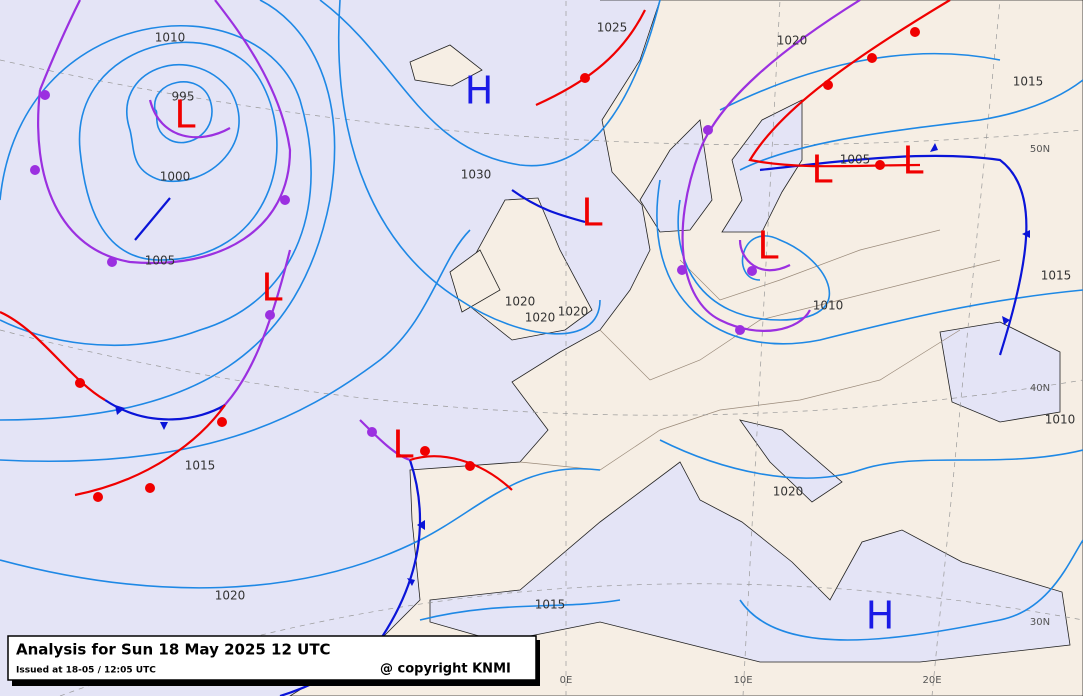 The width and height of the screenshot is (1083, 696). What do you see at coordinates (742, 680) in the screenshot?
I see `longitude-label: 10E` at bounding box center [742, 680].